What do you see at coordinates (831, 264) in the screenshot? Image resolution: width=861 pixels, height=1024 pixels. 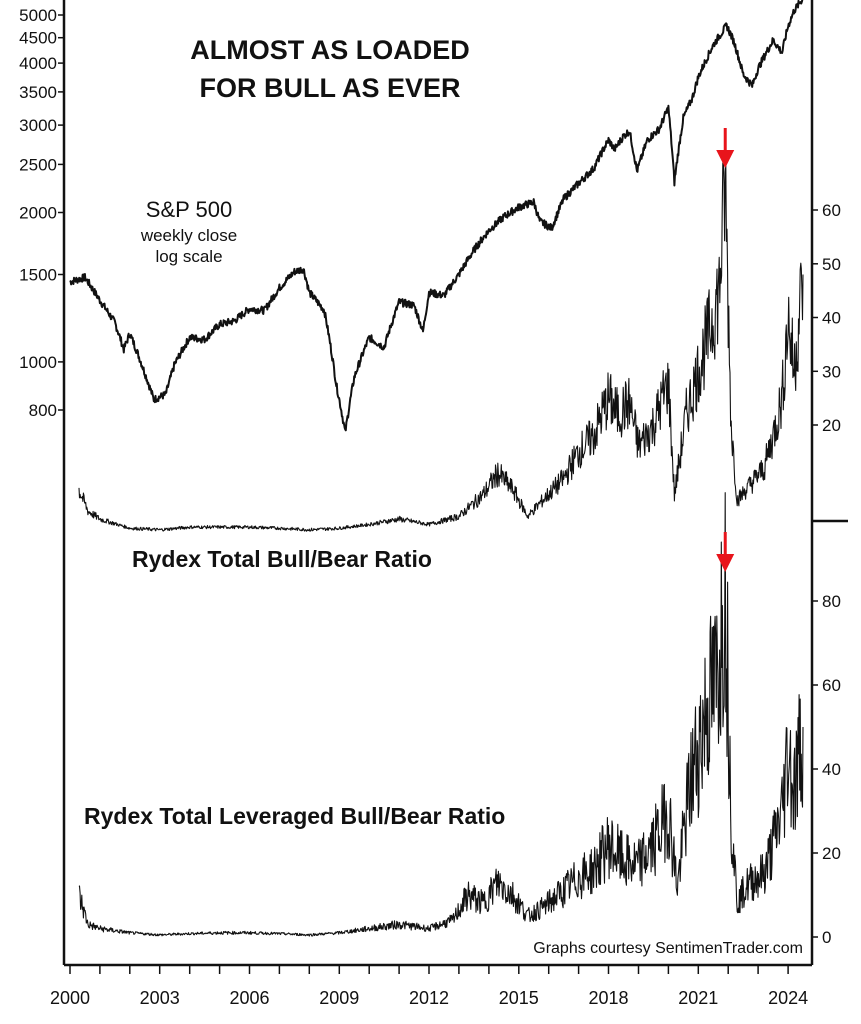 I see `ytick-label-middle-50: 50` at bounding box center [831, 264].